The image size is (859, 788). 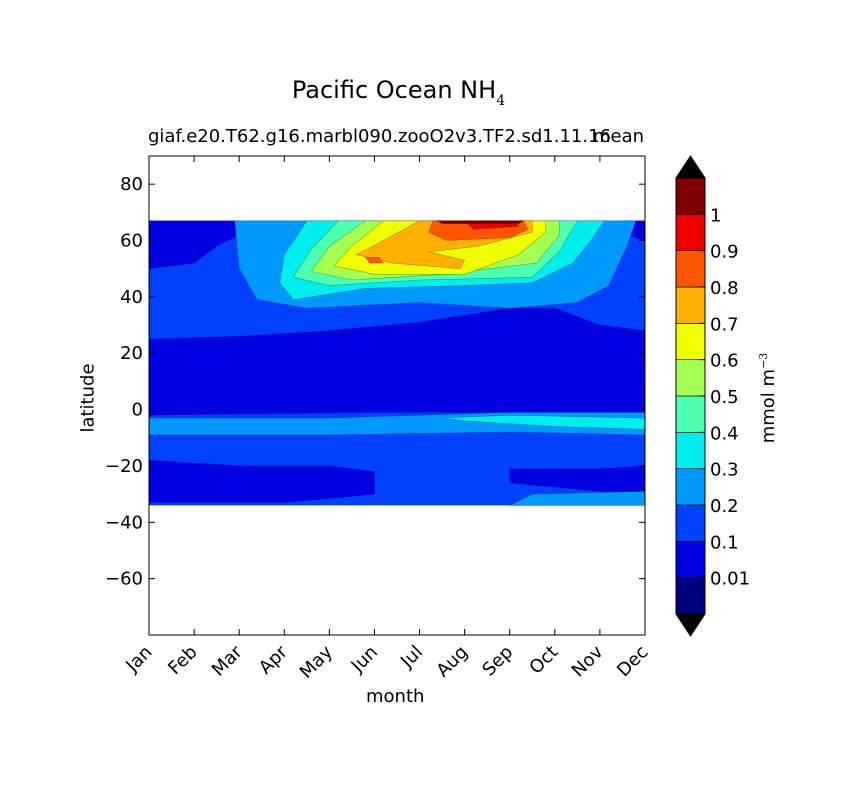 I want to click on contour-band-0.01-0.1-tropics, so click(x=397, y=361).